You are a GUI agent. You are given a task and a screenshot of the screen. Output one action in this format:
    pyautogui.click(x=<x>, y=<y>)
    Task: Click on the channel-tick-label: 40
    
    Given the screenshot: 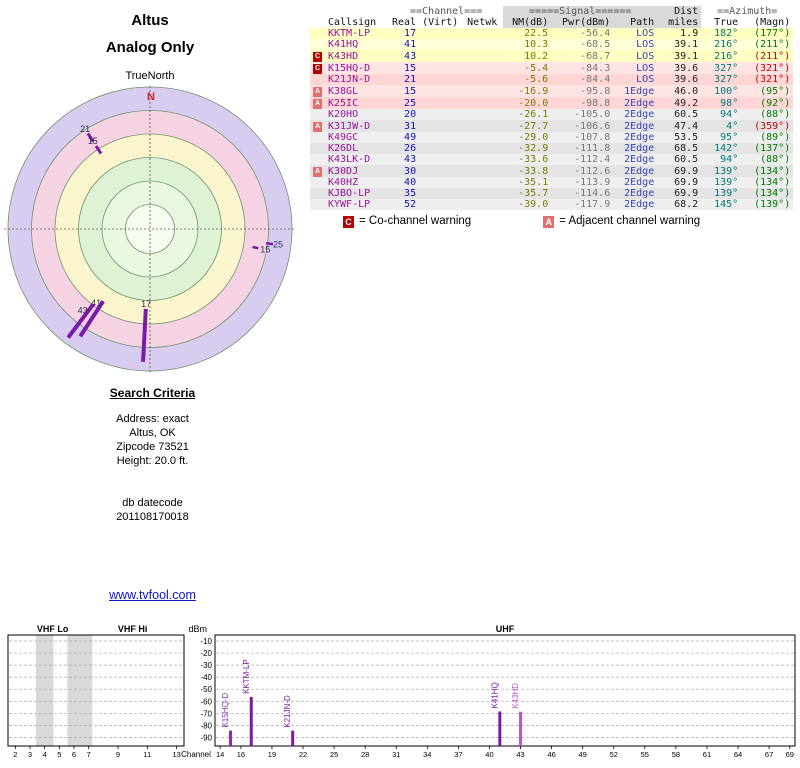 What is the action you would take?
    pyautogui.click(x=489, y=754)
    